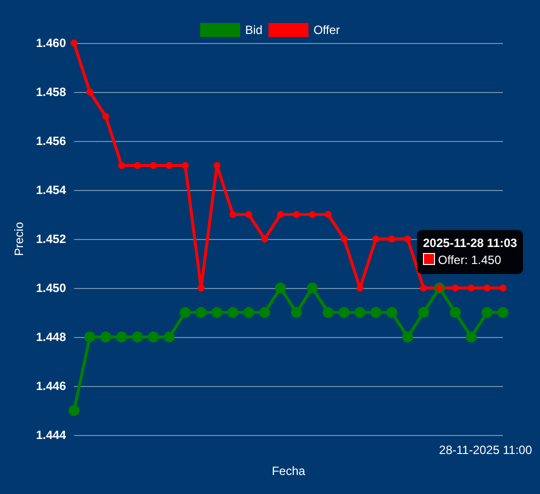 This screenshot has width=540, height=494. What do you see at coordinates (51, 92) in the screenshot?
I see `y-tick-label: 1.458` at bounding box center [51, 92].